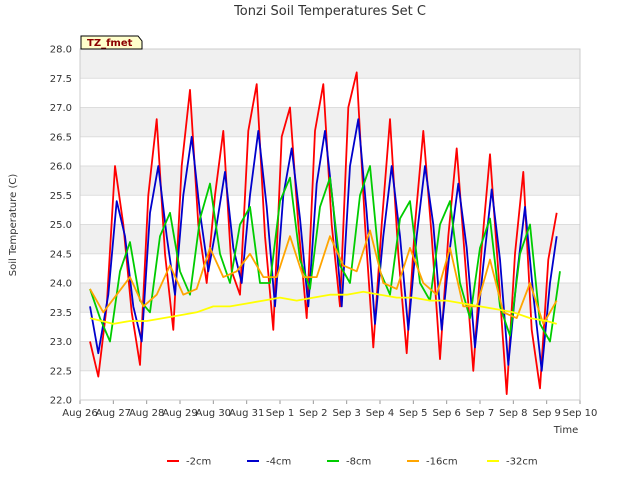 This screenshot has height=480, width=640. What do you see at coordinates (280, 413) in the screenshot?
I see `x-tick-label: Sep 1` at bounding box center [280, 413].